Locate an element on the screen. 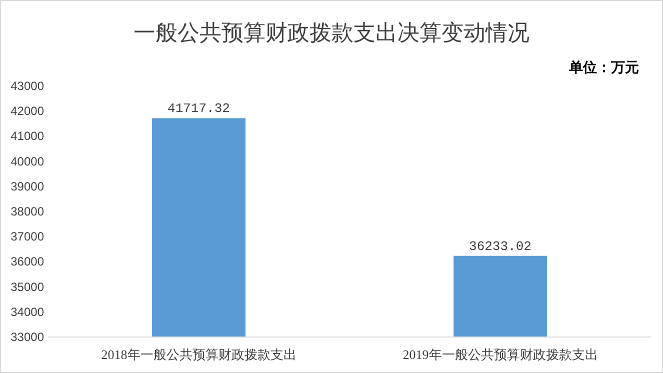  x-tick-label: 2018年一般公共预算财政拨款支出 is located at coordinates (198, 354).